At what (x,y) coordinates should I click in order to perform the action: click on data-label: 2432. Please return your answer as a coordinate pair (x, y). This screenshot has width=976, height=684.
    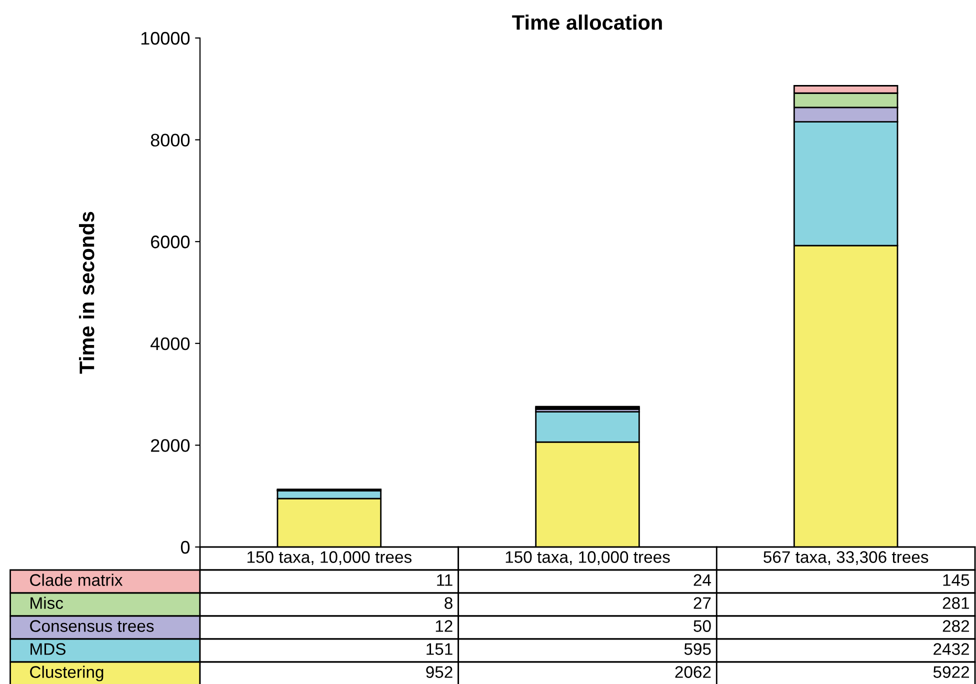
    Looking at the image, I should click on (951, 649).